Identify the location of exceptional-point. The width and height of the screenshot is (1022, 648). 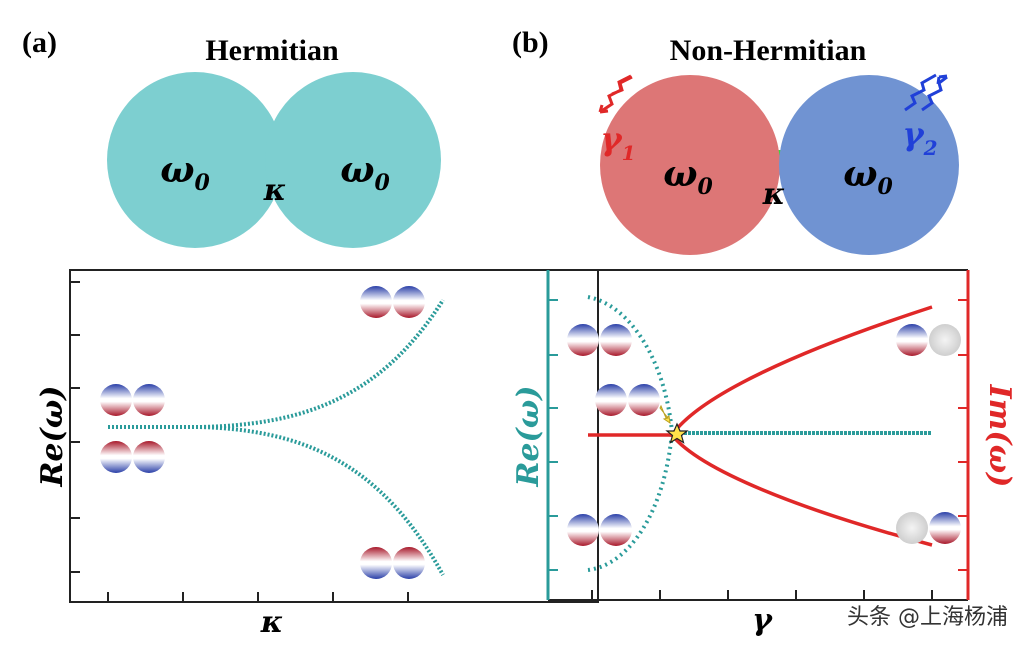
(677, 433).